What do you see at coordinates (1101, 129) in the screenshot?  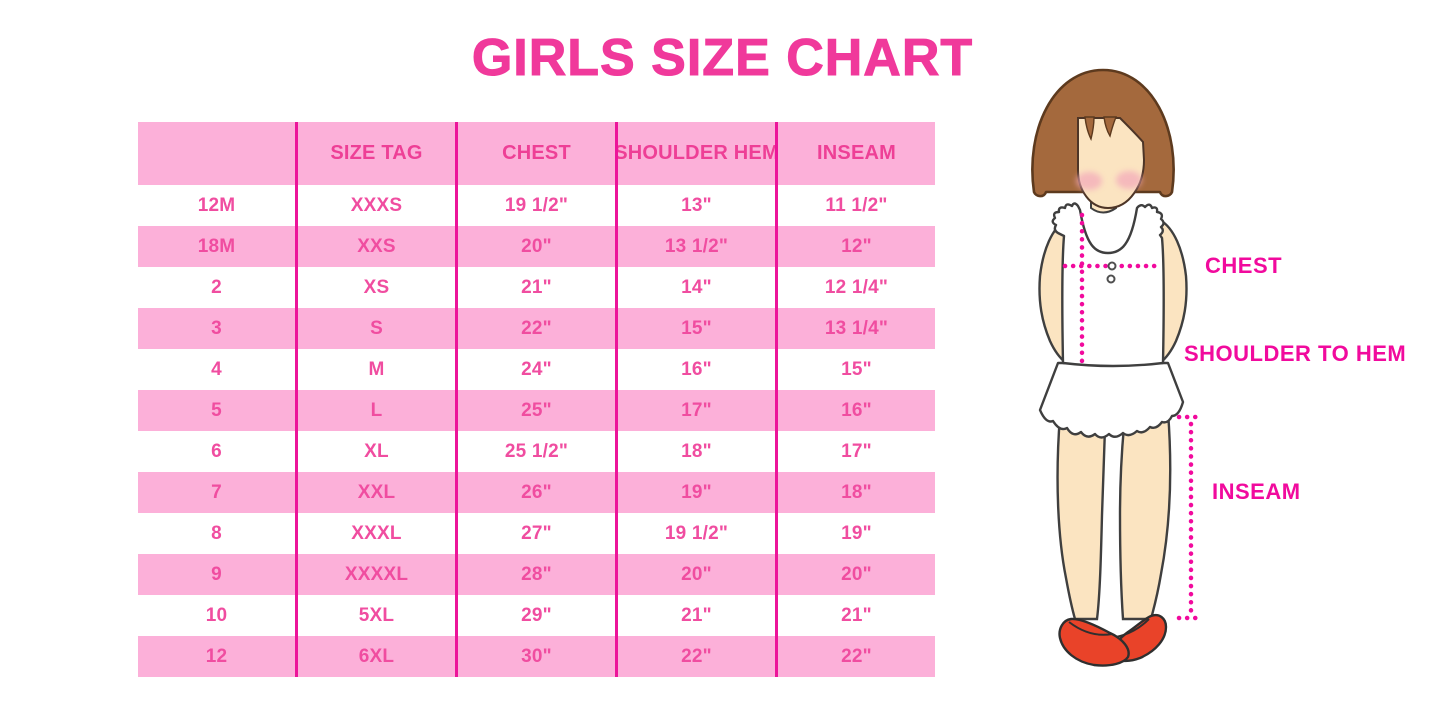 I see `bang-strands` at bounding box center [1101, 129].